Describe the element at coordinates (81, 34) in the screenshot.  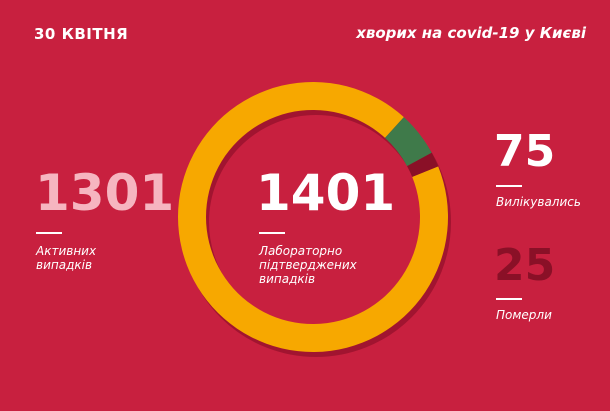
I see `date-label: 30 КВІТНЯ` at that location.